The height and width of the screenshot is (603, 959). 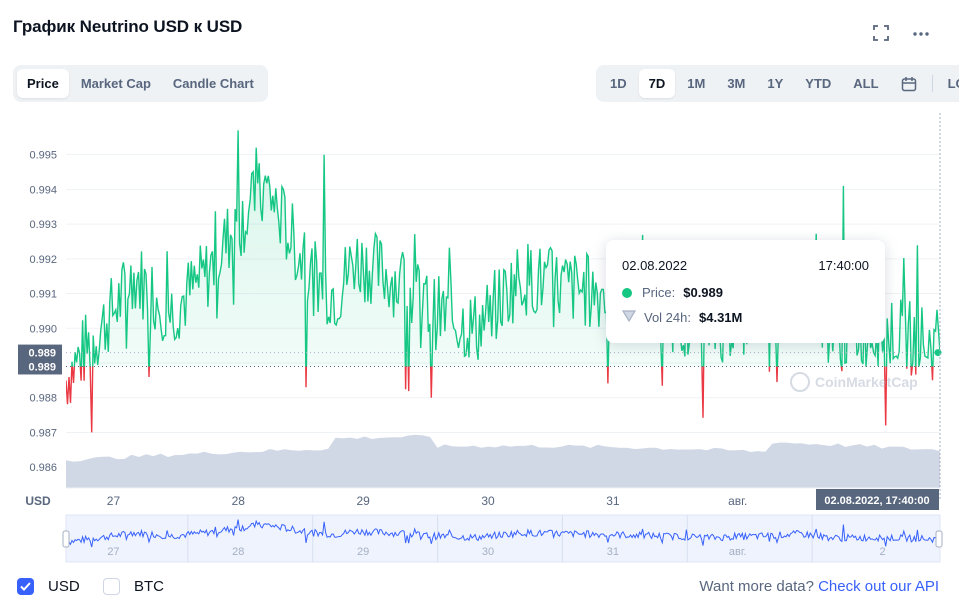 What do you see at coordinates (800, 382) in the screenshot?
I see `cmc-logo-icon` at bounding box center [800, 382].